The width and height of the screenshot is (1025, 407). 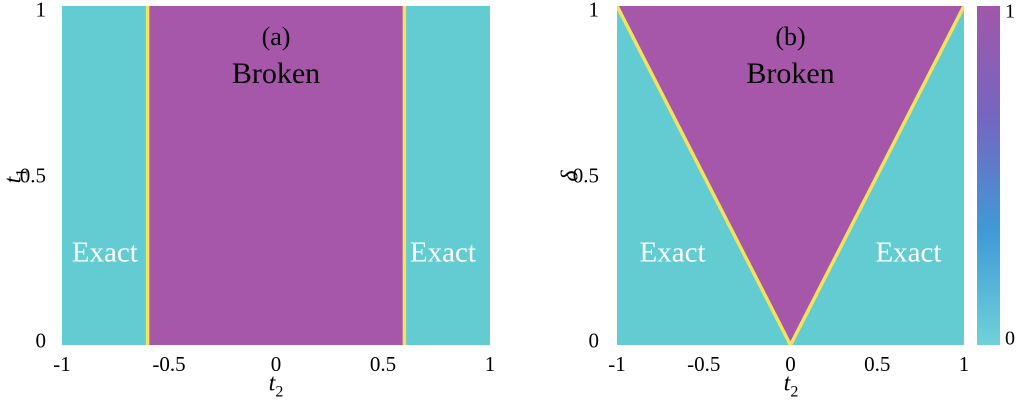 What do you see at coordinates (104, 252) in the screenshot?
I see `panel-a-exact-left: Exact` at bounding box center [104, 252].